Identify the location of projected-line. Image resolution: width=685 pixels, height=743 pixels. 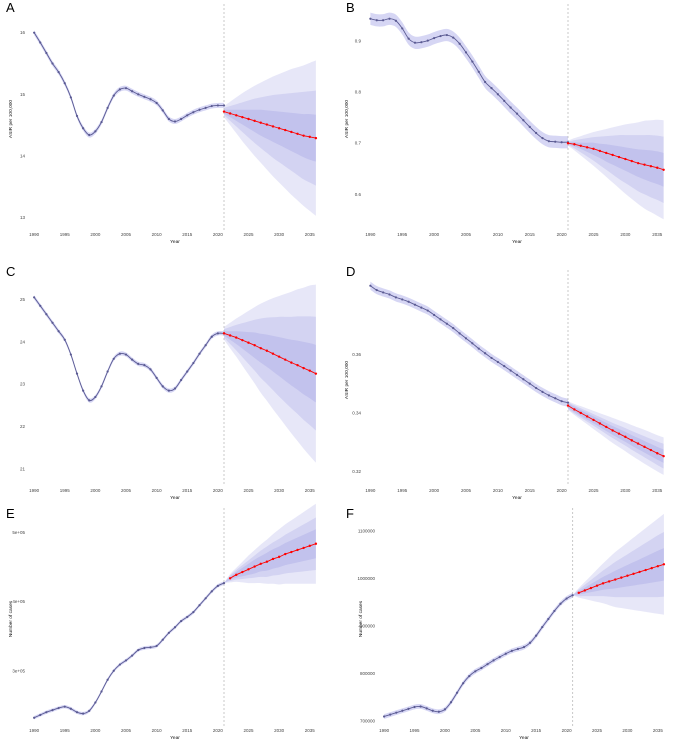
(270, 353).